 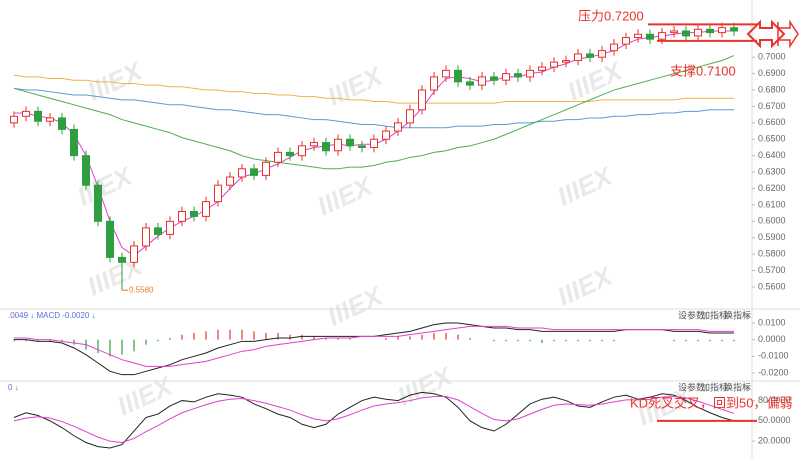 I want to click on y-tick-label: 0.6900, so click(x=772, y=73).